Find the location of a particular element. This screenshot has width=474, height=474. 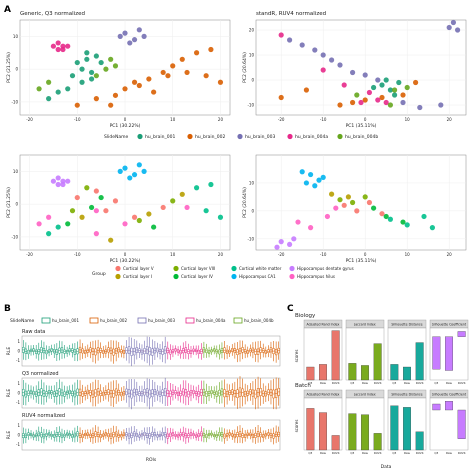

x-tick-label: 20 is located at coordinates (450, 254).